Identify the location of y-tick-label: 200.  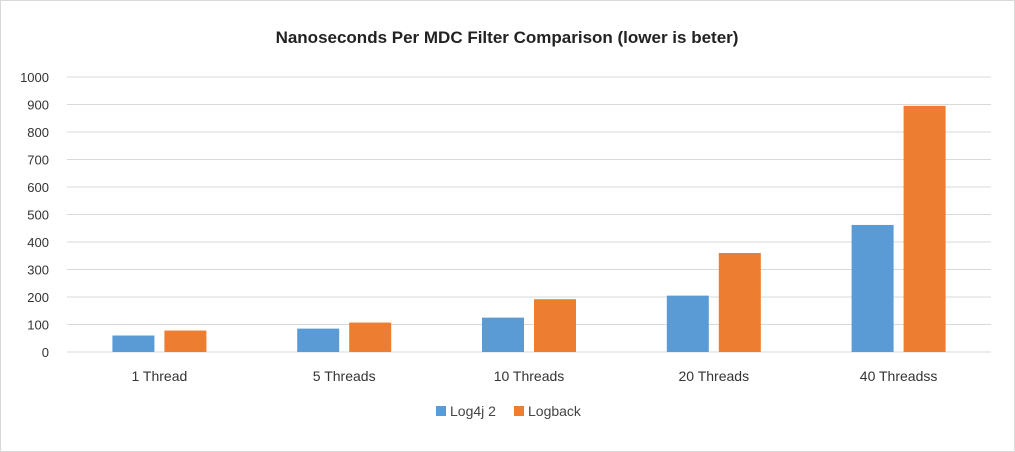
(38, 297).